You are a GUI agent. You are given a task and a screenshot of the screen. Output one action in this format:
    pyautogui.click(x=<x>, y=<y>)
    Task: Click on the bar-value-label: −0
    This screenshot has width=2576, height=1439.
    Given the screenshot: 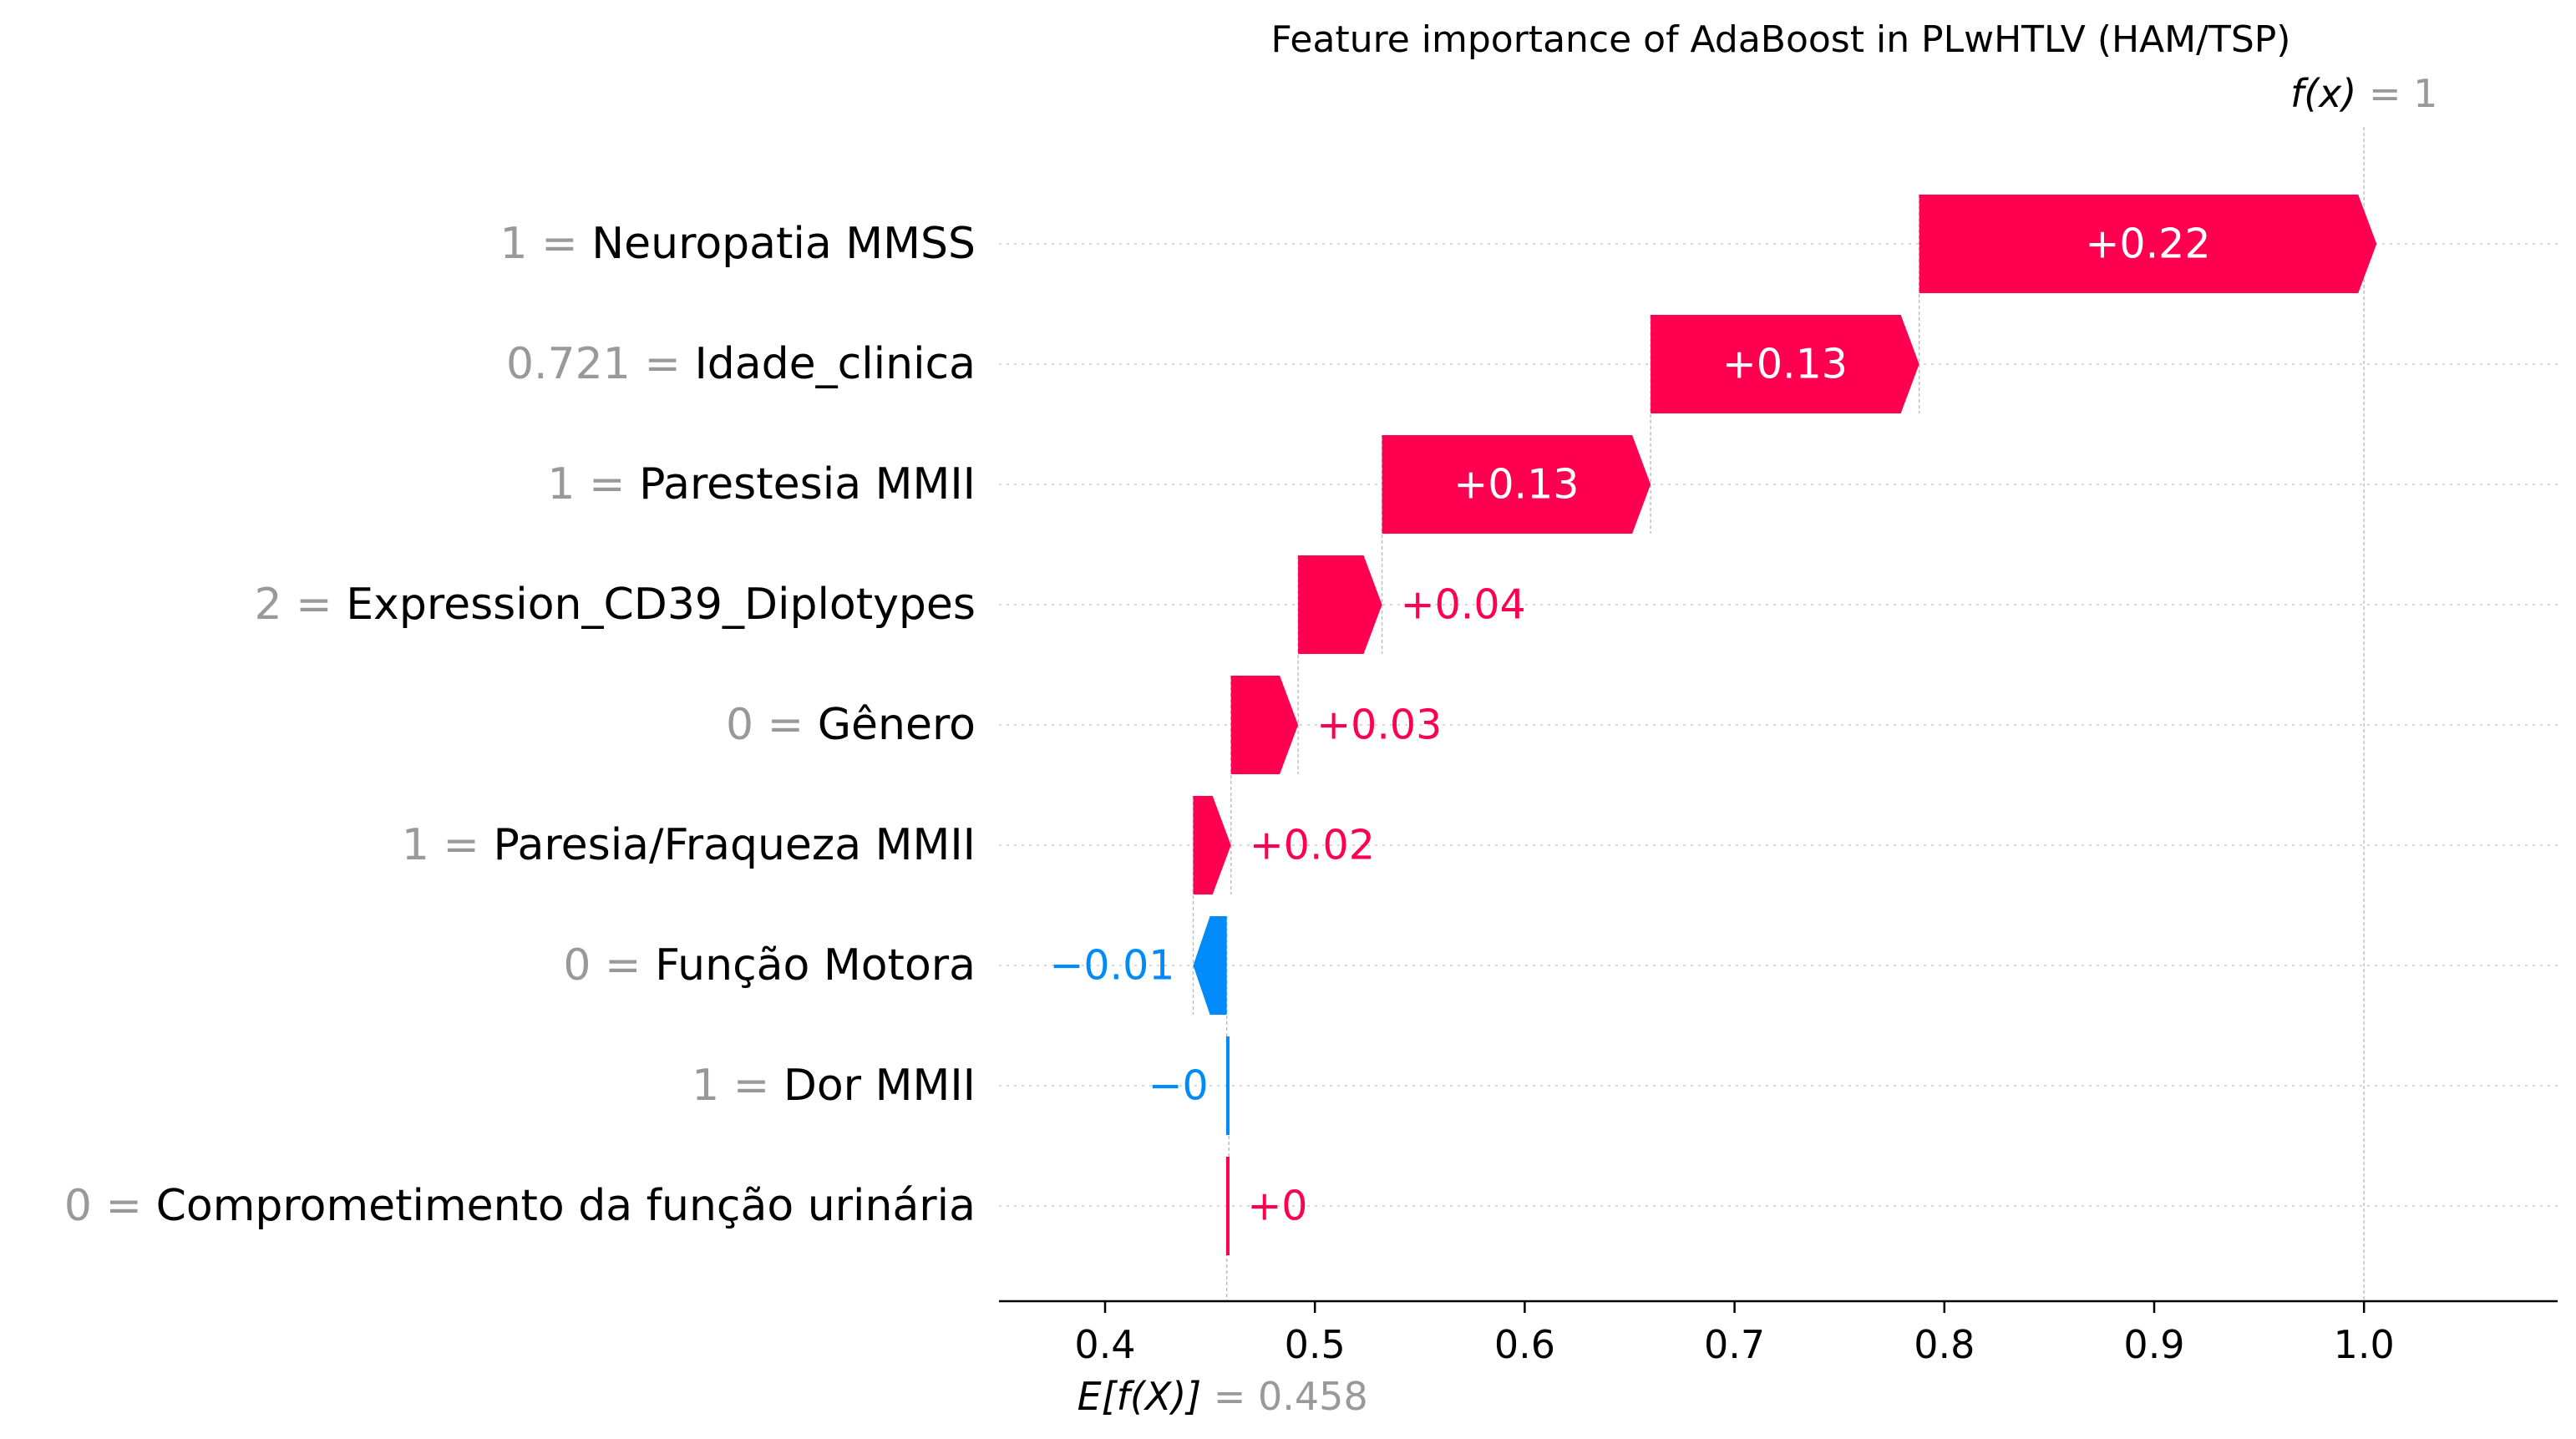 What is the action you would take?
    pyautogui.click(x=1178, y=1086)
    